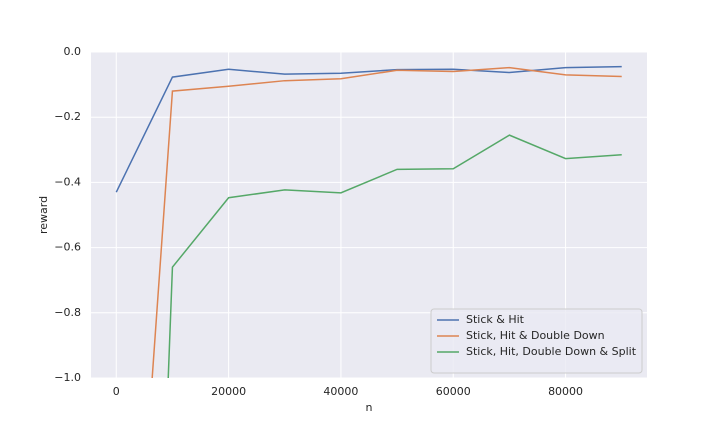 The image size is (720, 436). I want to click on legend-label: Stick & Hit, so click(495, 319).